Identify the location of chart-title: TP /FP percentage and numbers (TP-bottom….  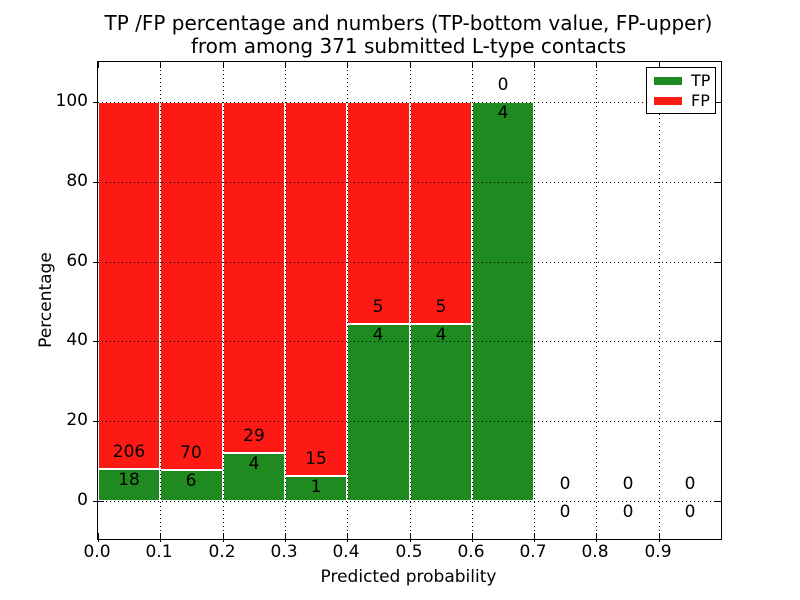
(408, 35).